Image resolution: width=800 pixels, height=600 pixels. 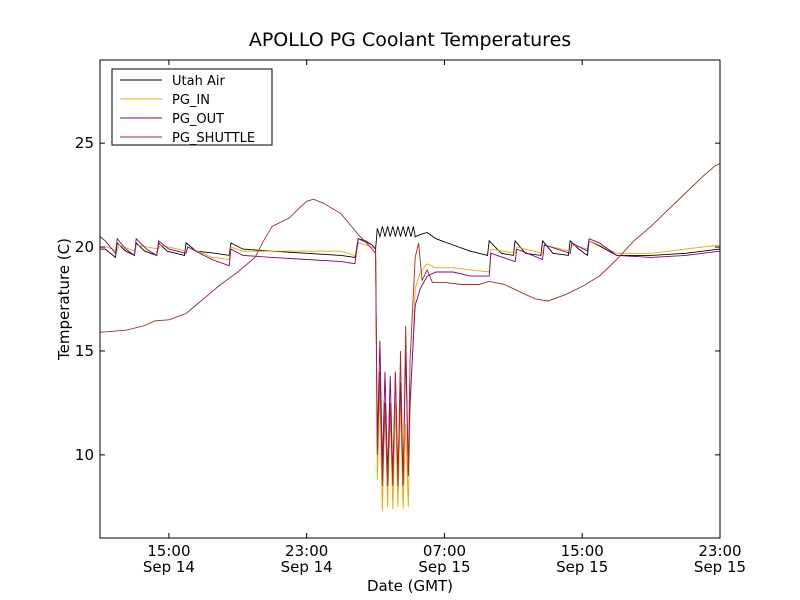 What do you see at coordinates (213, 138) in the screenshot?
I see `legend-label: PG_SHUTTLE` at bounding box center [213, 138].